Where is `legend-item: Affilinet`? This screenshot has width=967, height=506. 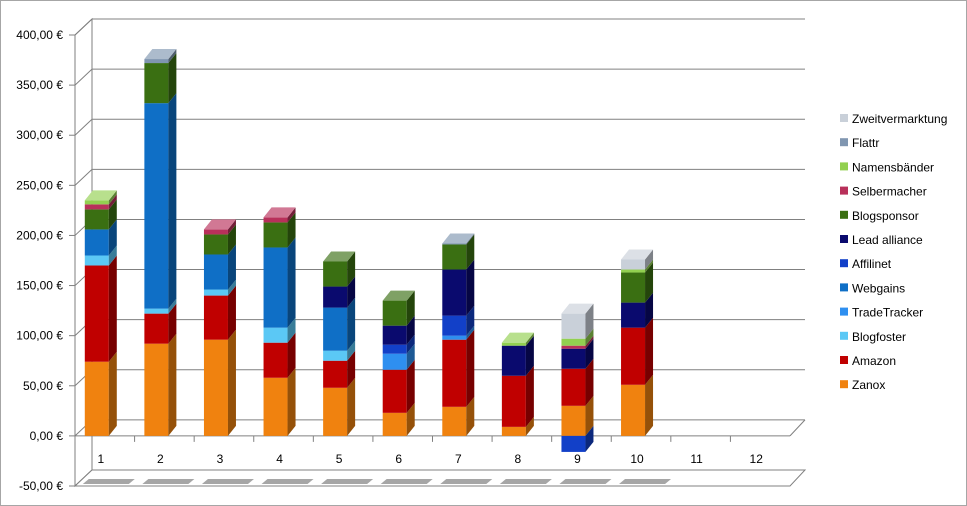 legend-item: Affilinet is located at coordinates (866, 264).